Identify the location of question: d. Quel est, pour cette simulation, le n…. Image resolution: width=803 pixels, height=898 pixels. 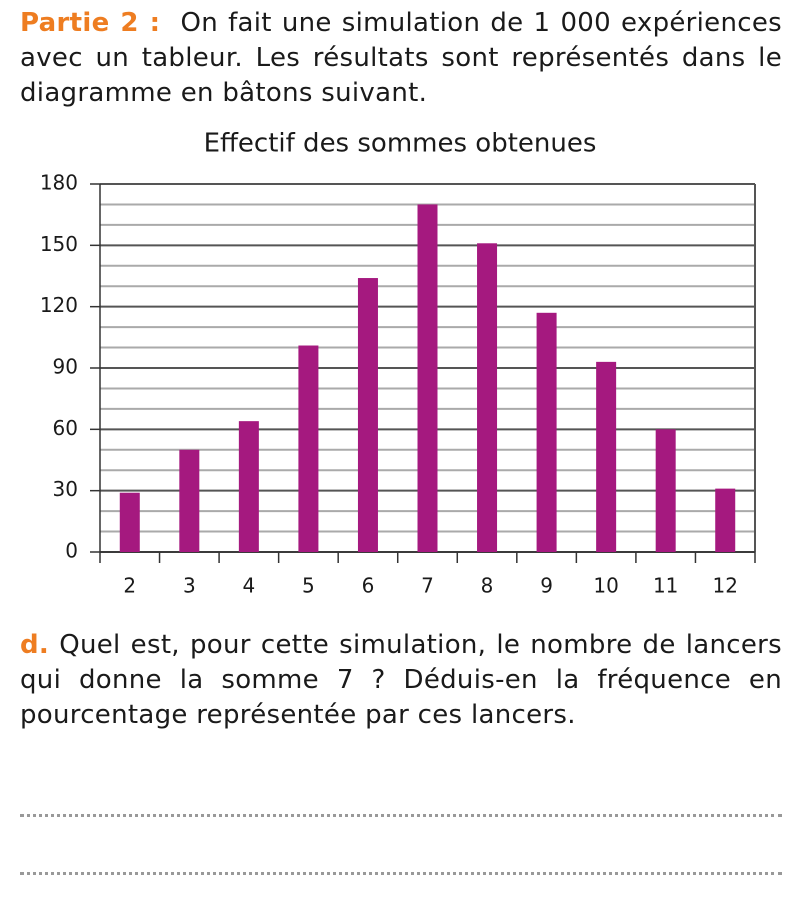
(401, 680).